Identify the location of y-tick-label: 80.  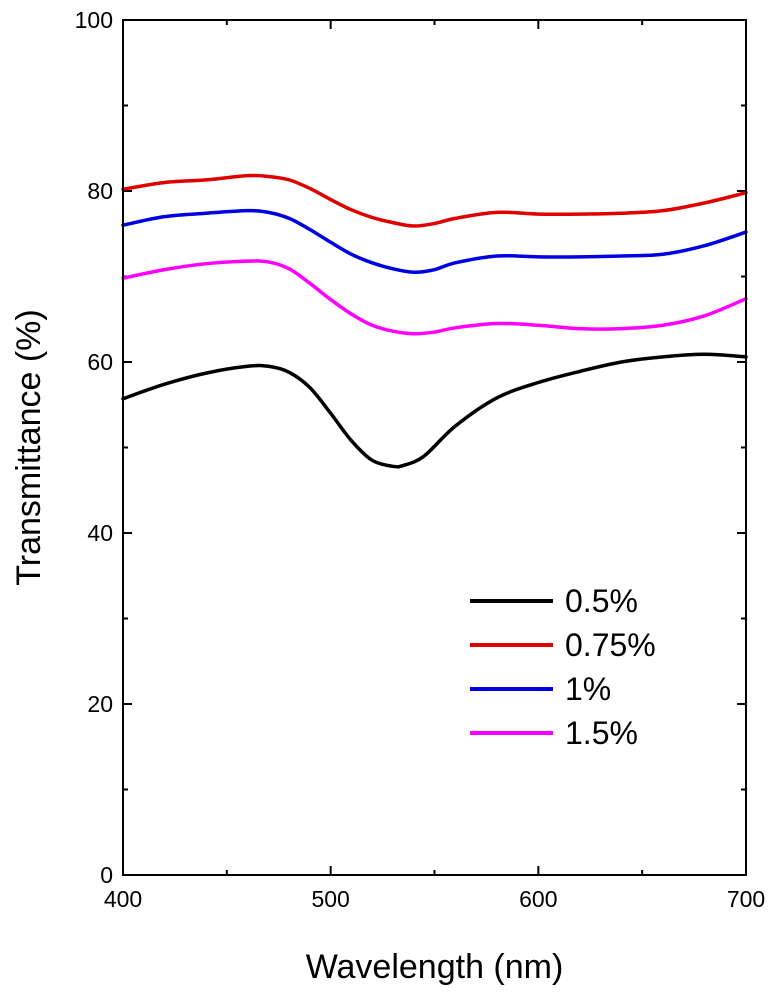
(100, 191).